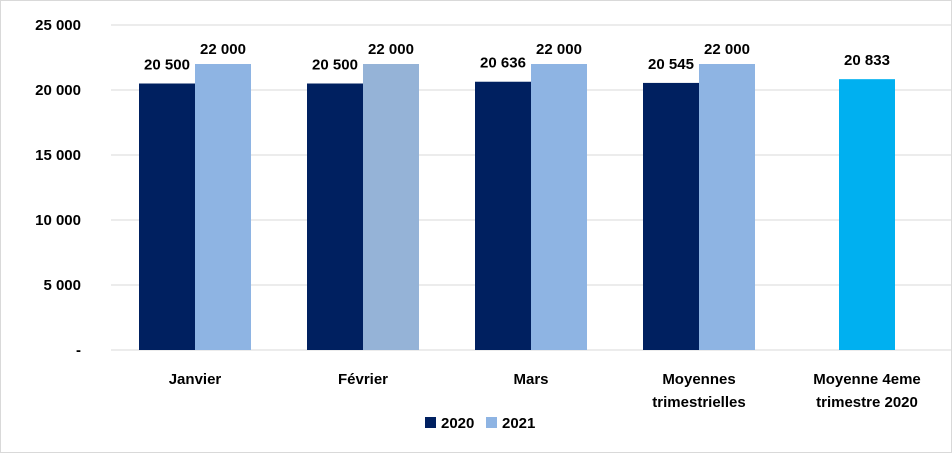 The width and height of the screenshot is (952, 453). What do you see at coordinates (518, 423) in the screenshot?
I see `legend-label: 2021` at bounding box center [518, 423].